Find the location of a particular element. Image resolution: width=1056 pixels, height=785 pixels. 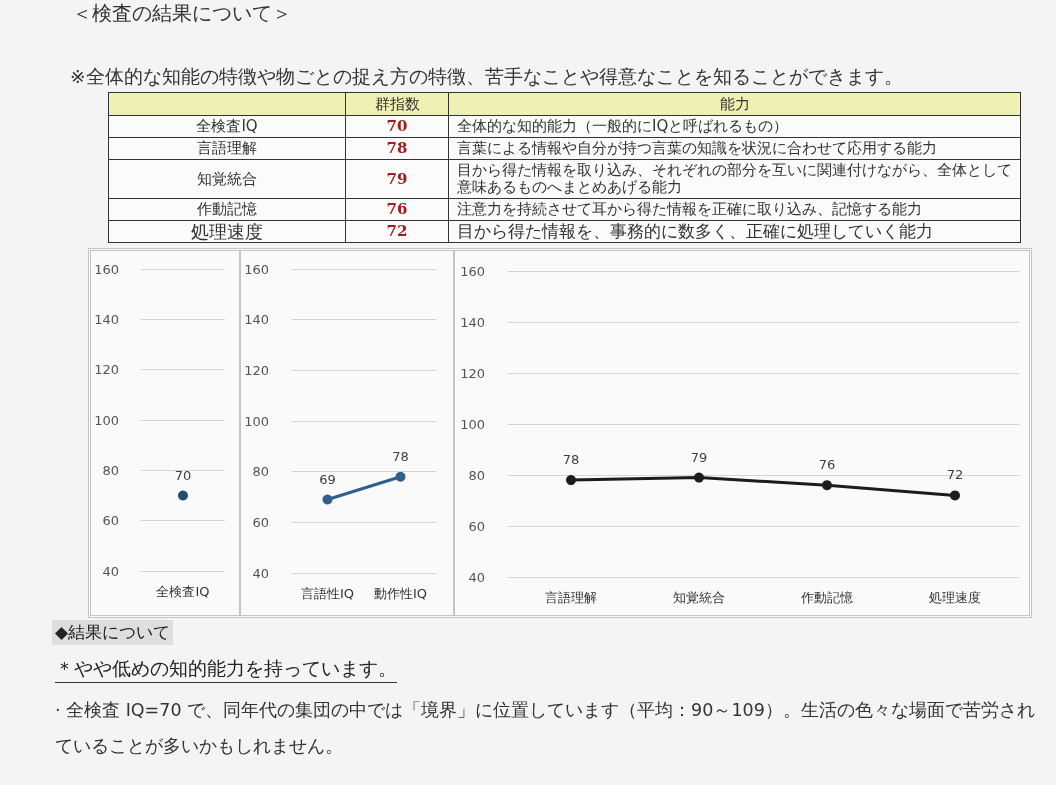

text: 全体的な知的能力（一般的にIQと呼ばれるもの） is located at coordinates (623, 126).